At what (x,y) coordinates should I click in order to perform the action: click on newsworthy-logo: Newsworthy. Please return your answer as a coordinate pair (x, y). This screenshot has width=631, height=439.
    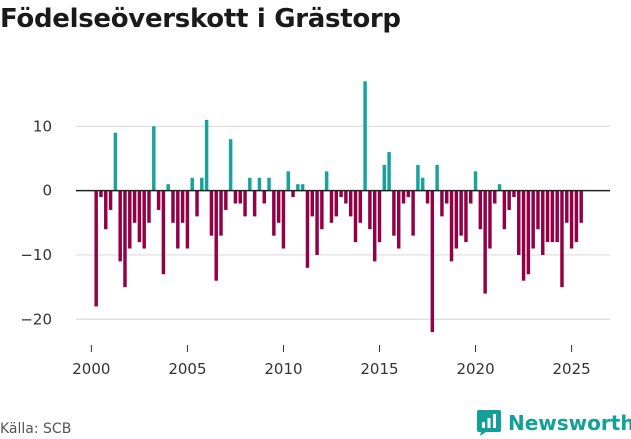
    Looking at the image, I should click on (553, 423).